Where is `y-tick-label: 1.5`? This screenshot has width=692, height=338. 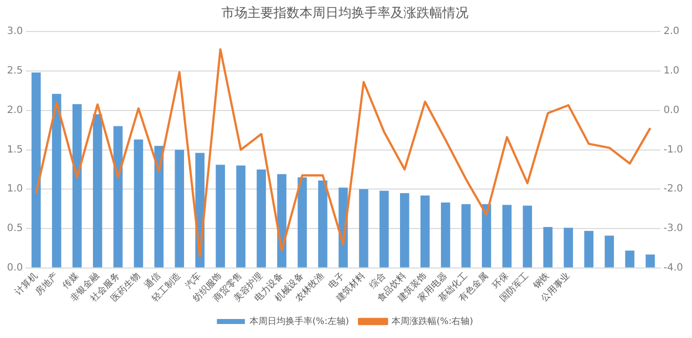
y-tick-label: 1.5 is located at coordinates (14, 150).